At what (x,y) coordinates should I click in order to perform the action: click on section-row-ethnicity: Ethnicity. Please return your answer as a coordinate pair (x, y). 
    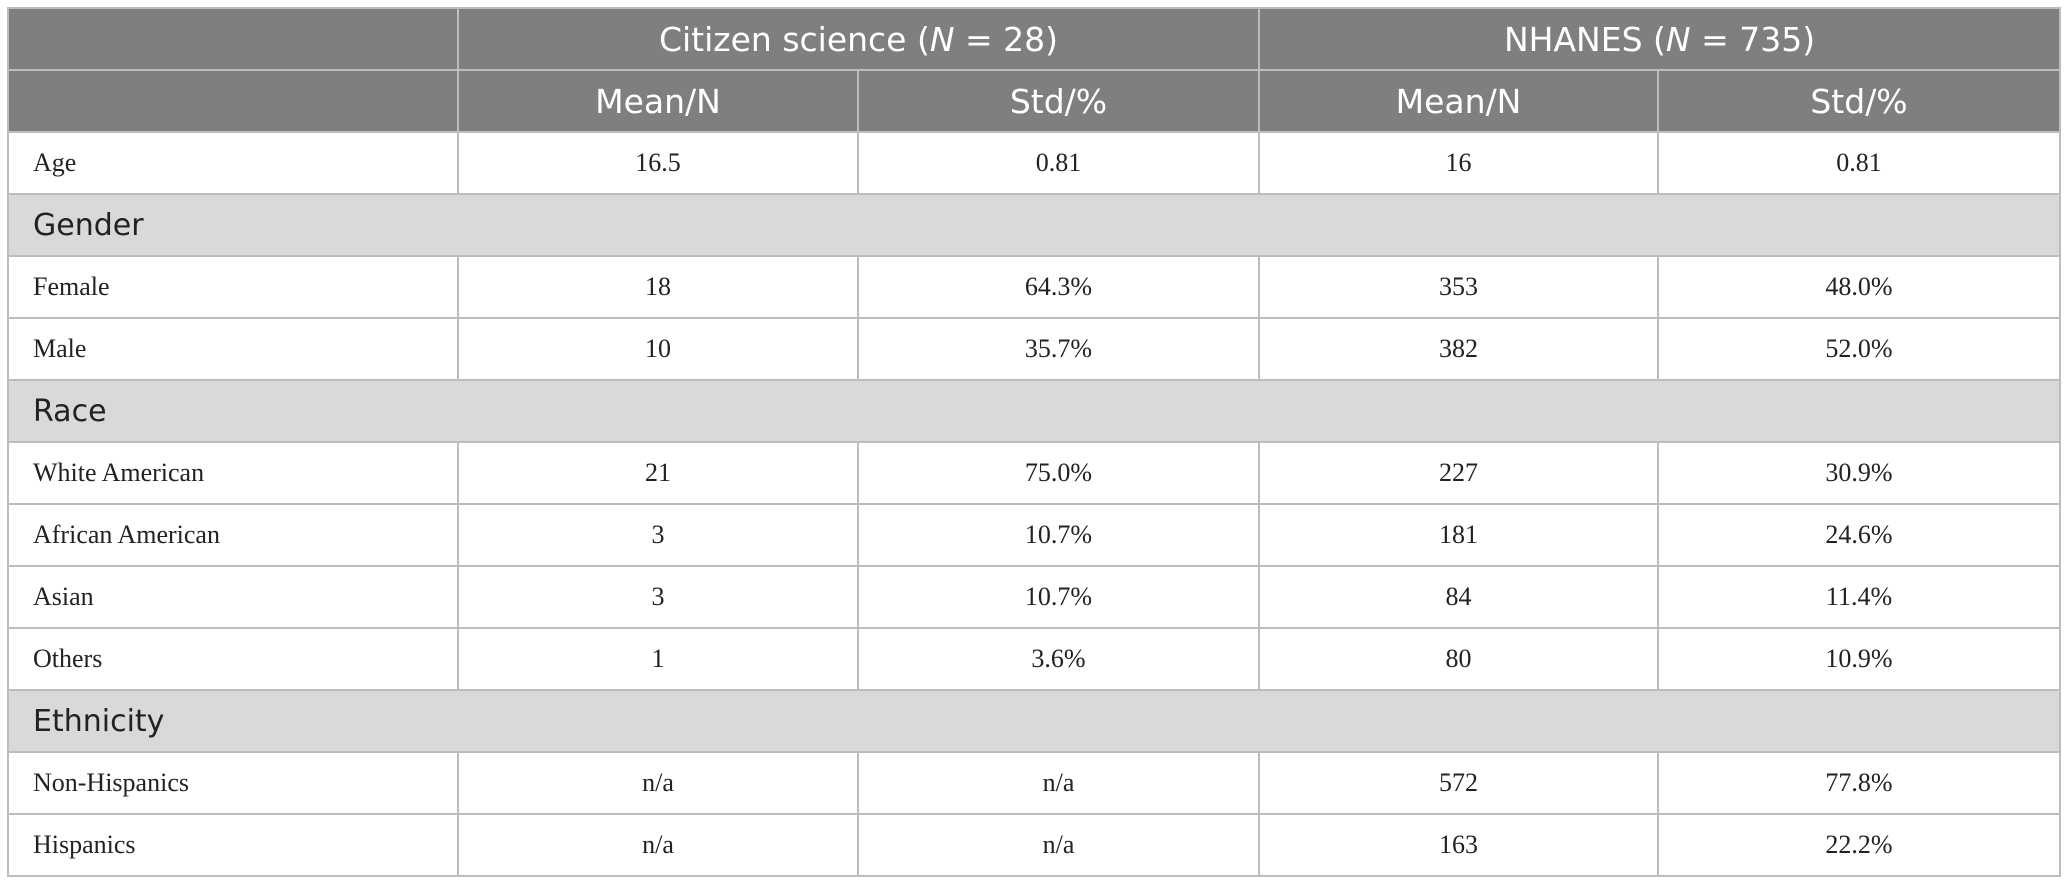
    Looking at the image, I should click on (1034, 721).